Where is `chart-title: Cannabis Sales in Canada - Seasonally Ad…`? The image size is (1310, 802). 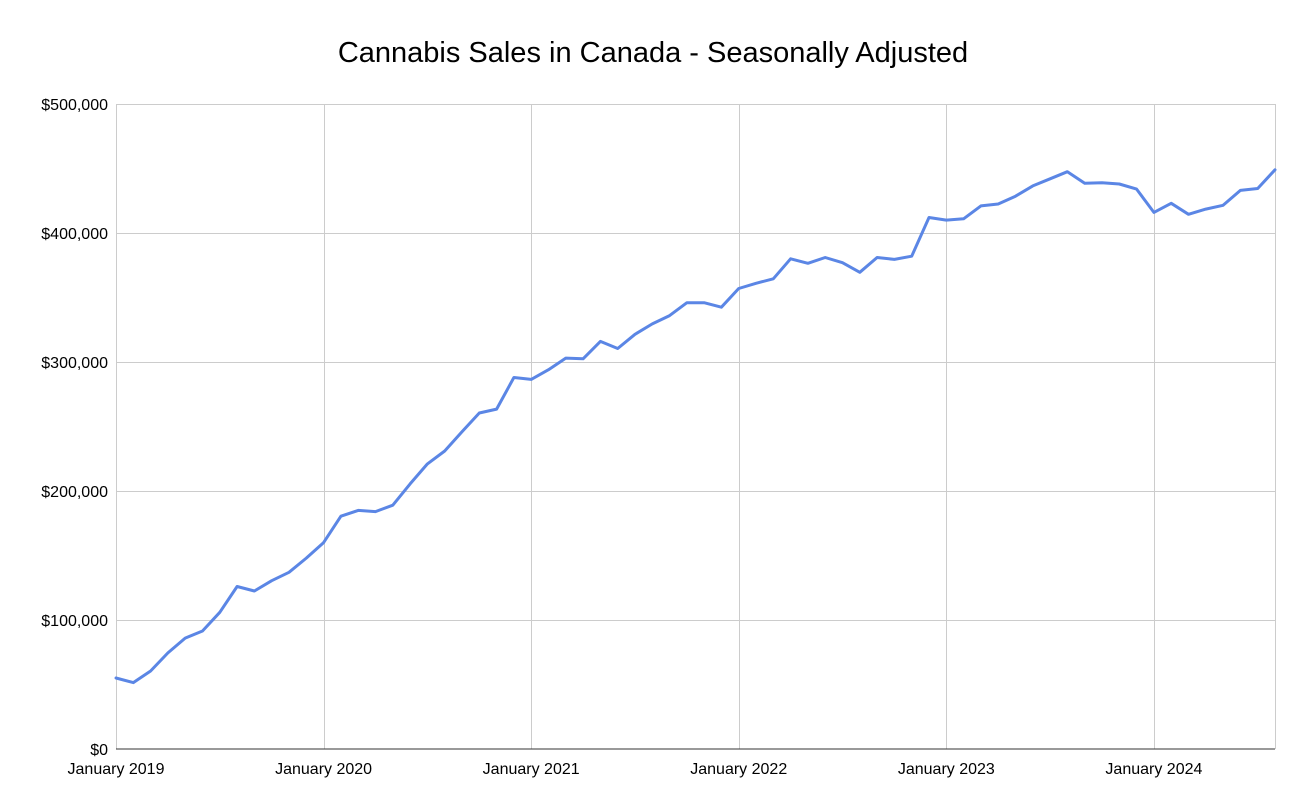 chart-title: Cannabis Sales in Canada - Seasonally Ad… is located at coordinates (653, 53).